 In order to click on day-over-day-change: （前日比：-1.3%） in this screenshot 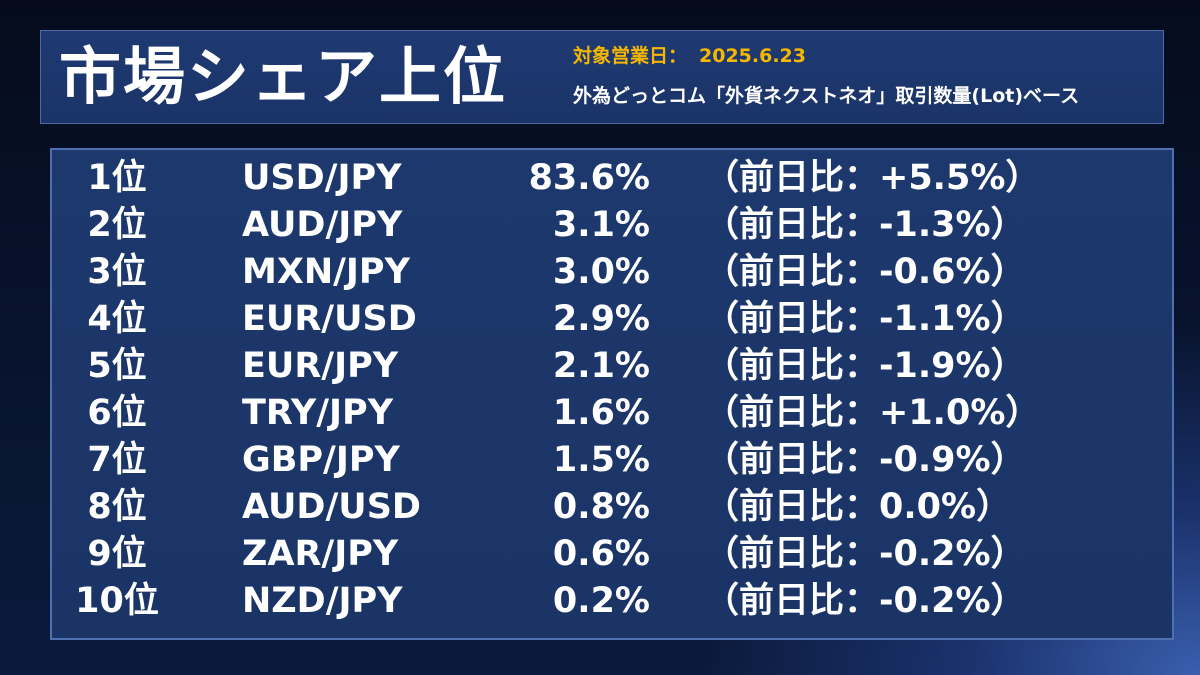, I will do `click(865, 225)`.